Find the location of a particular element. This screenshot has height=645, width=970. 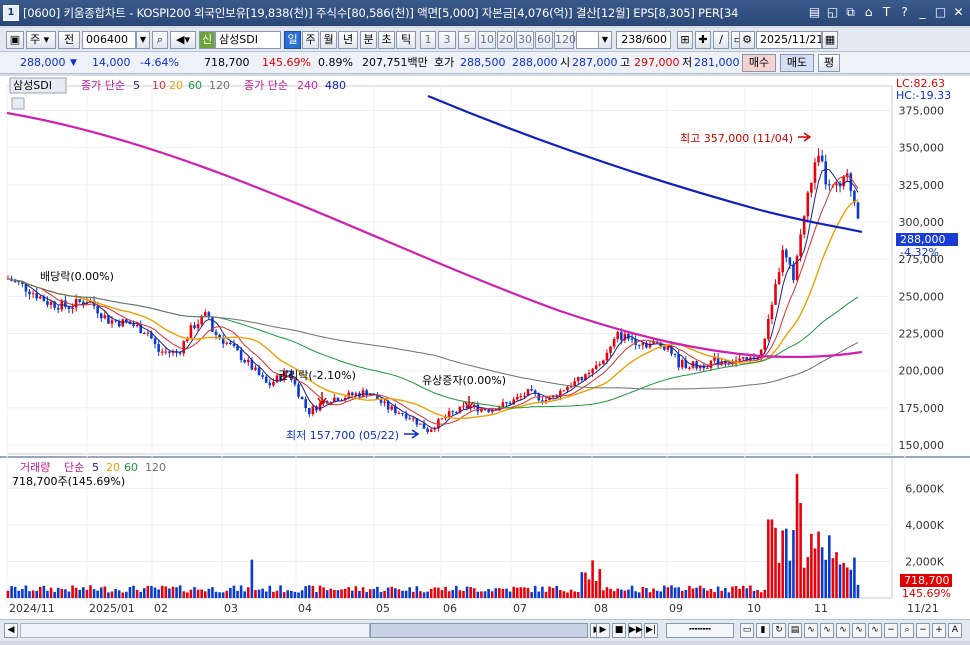

settings-gear-icon: ⚙ is located at coordinates (747, 40).